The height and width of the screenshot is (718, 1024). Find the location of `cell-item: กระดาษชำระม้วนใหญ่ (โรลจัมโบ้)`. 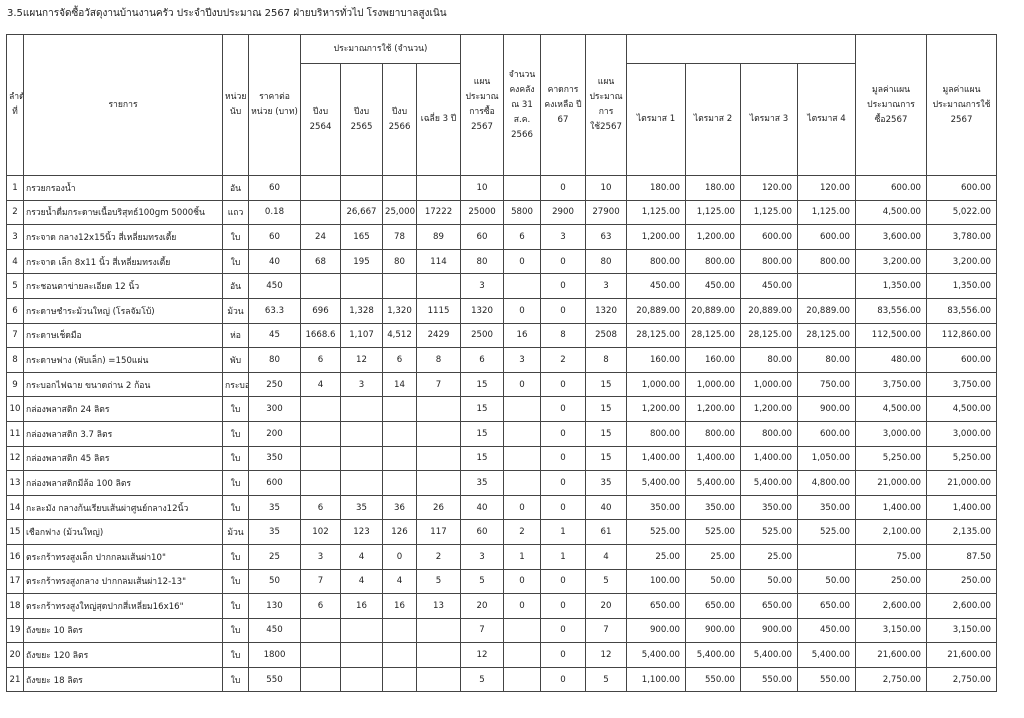

cell-item: กระดาษชำระม้วนใหญ่ (โรลจัมโบ้) is located at coordinates (123, 310).